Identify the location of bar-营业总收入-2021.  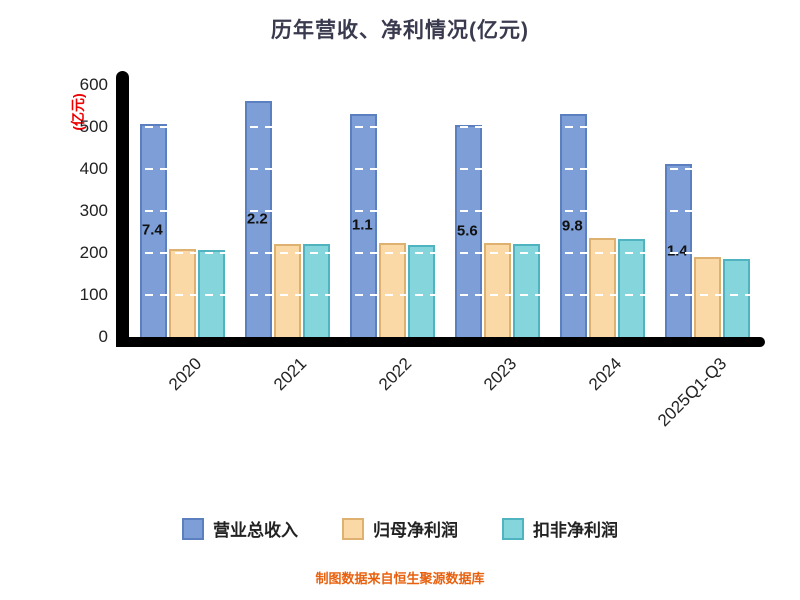
(258, 218).